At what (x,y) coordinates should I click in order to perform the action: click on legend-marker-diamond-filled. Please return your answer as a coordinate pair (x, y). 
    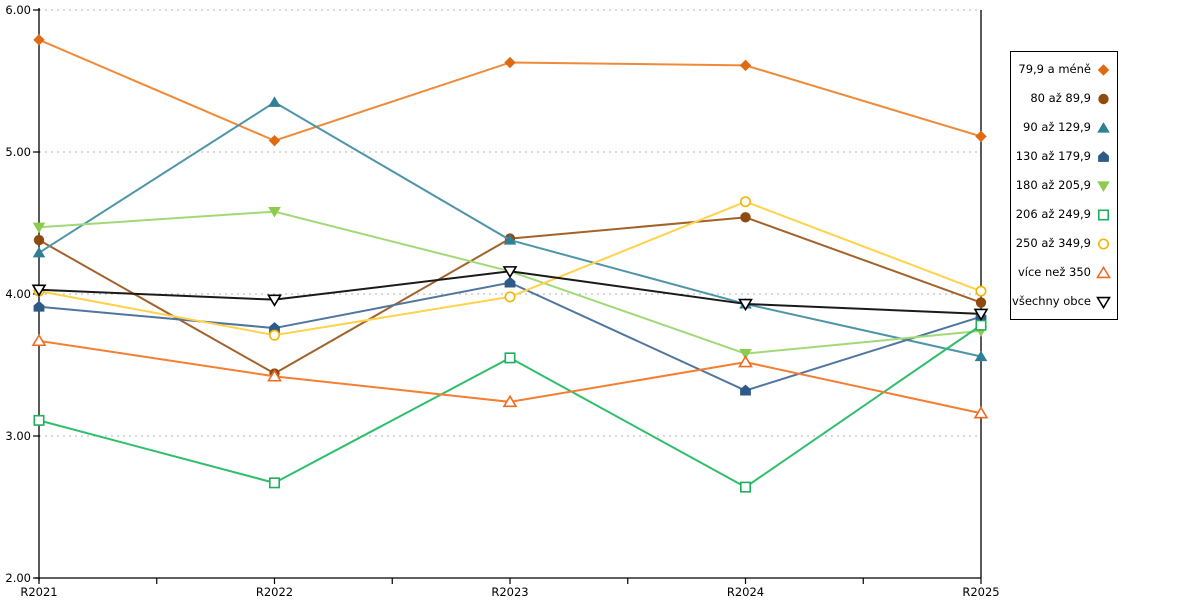
    Looking at the image, I should click on (1103, 70).